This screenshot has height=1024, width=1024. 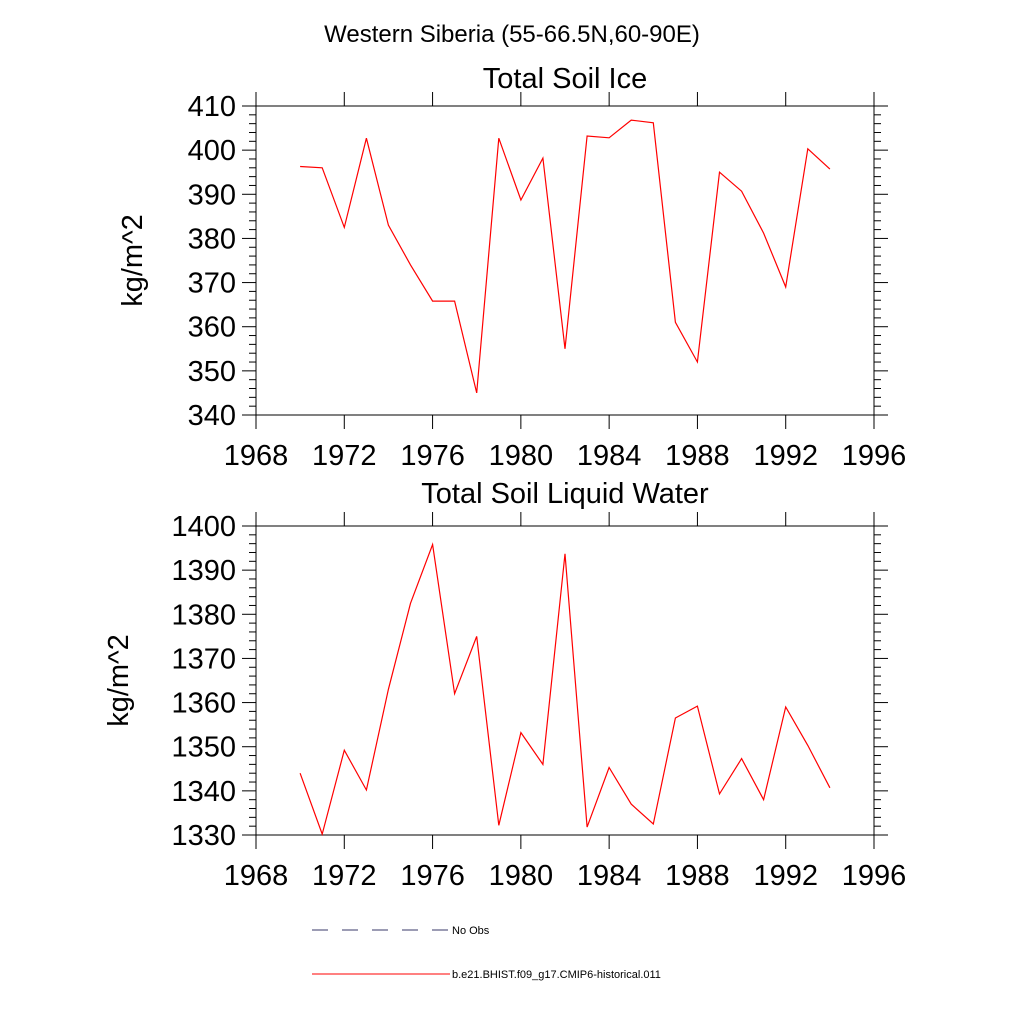 I want to click on y-tick-label: 380, so click(x=212, y=239).